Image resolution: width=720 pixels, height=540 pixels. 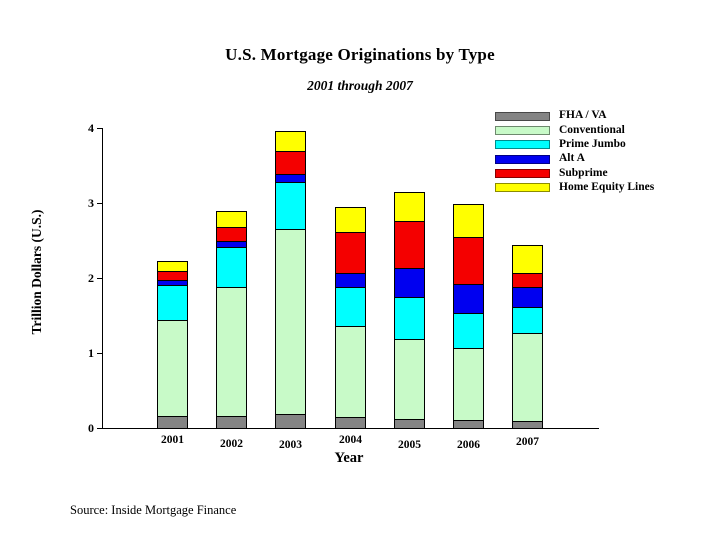 I want to click on legend-row: Prime Jumbo, so click(x=574, y=145).